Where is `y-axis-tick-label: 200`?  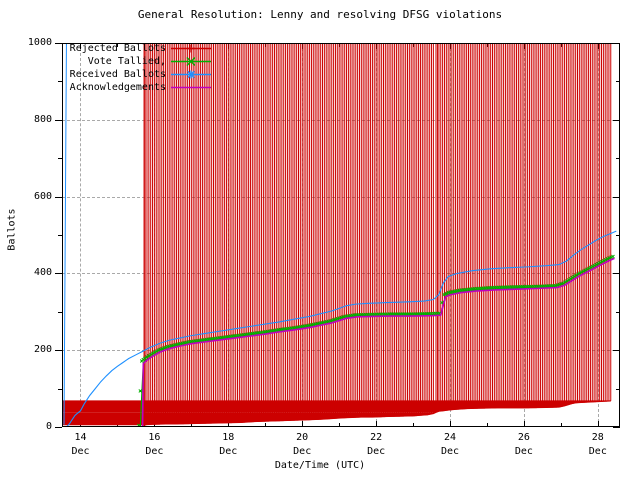 y-axis-tick-label: 200 is located at coordinates (42, 350).